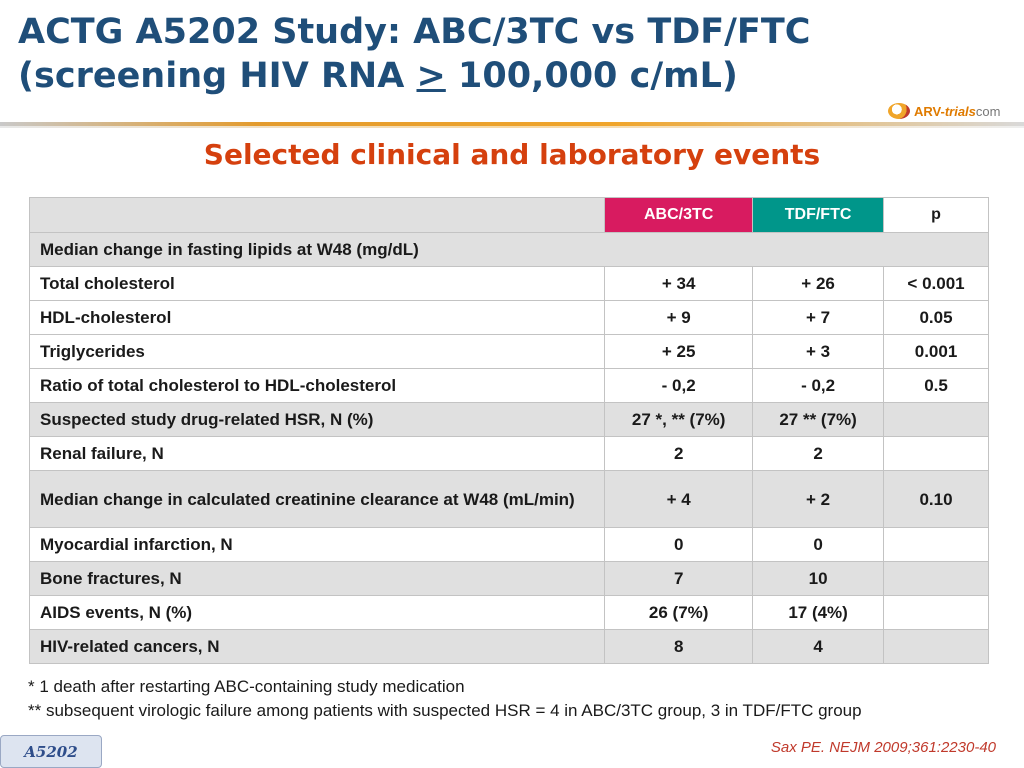 This screenshot has height=768, width=1024. What do you see at coordinates (512, 124) in the screenshot?
I see `header-divider` at bounding box center [512, 124].